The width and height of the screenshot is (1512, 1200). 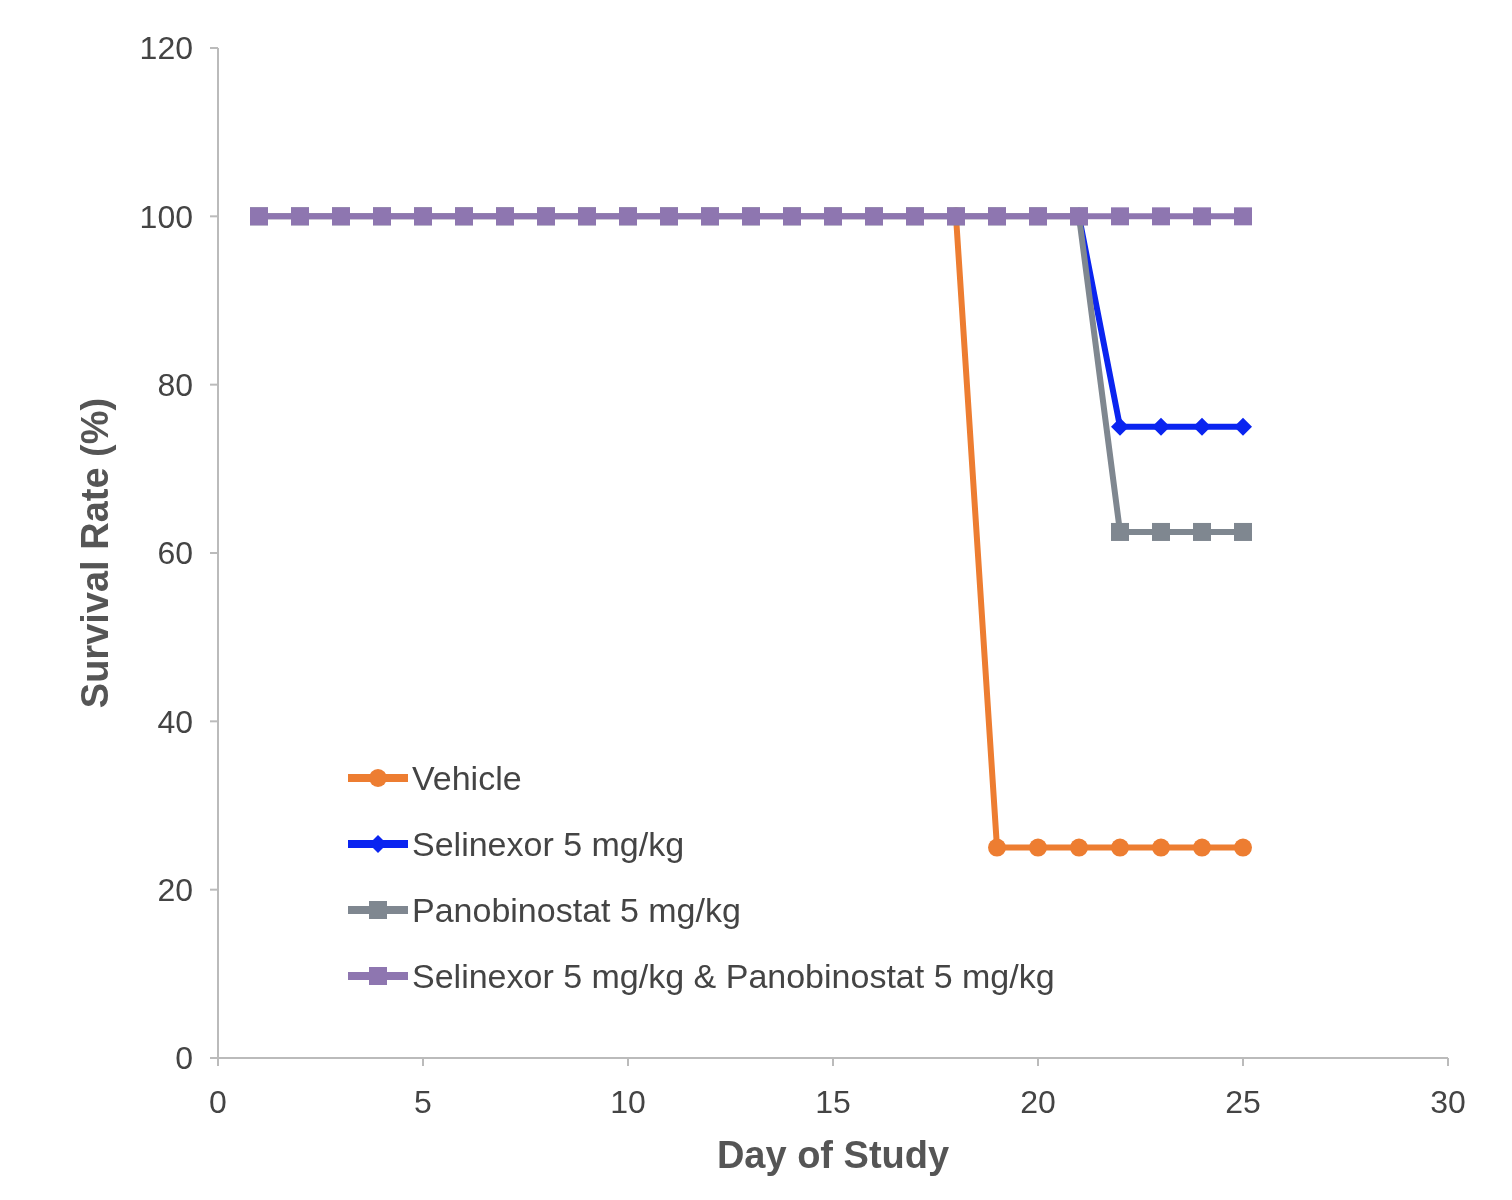 I want to click on legend-label: Selinexor 5 mg/kg, so click(x=548, y=843).